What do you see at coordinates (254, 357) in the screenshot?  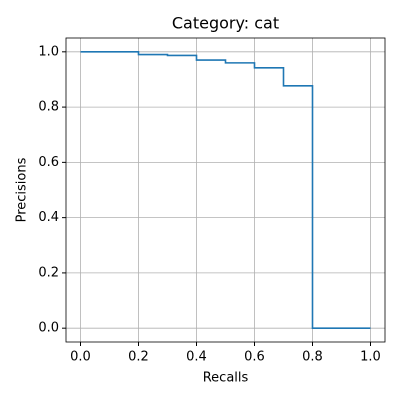 I see `x-tick-label: 0.6` at bounding box center [254, 357].